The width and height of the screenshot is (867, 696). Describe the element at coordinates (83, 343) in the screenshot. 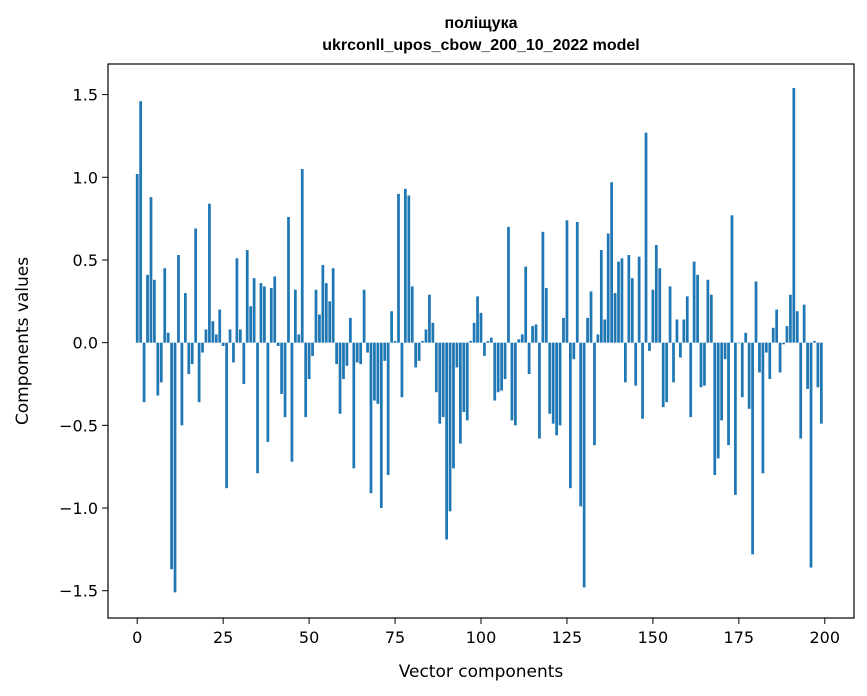

I see `y-axis-ticks: −1.5 −1.0 −0.5 0.0 0.5 1.0 1.5` at that location.